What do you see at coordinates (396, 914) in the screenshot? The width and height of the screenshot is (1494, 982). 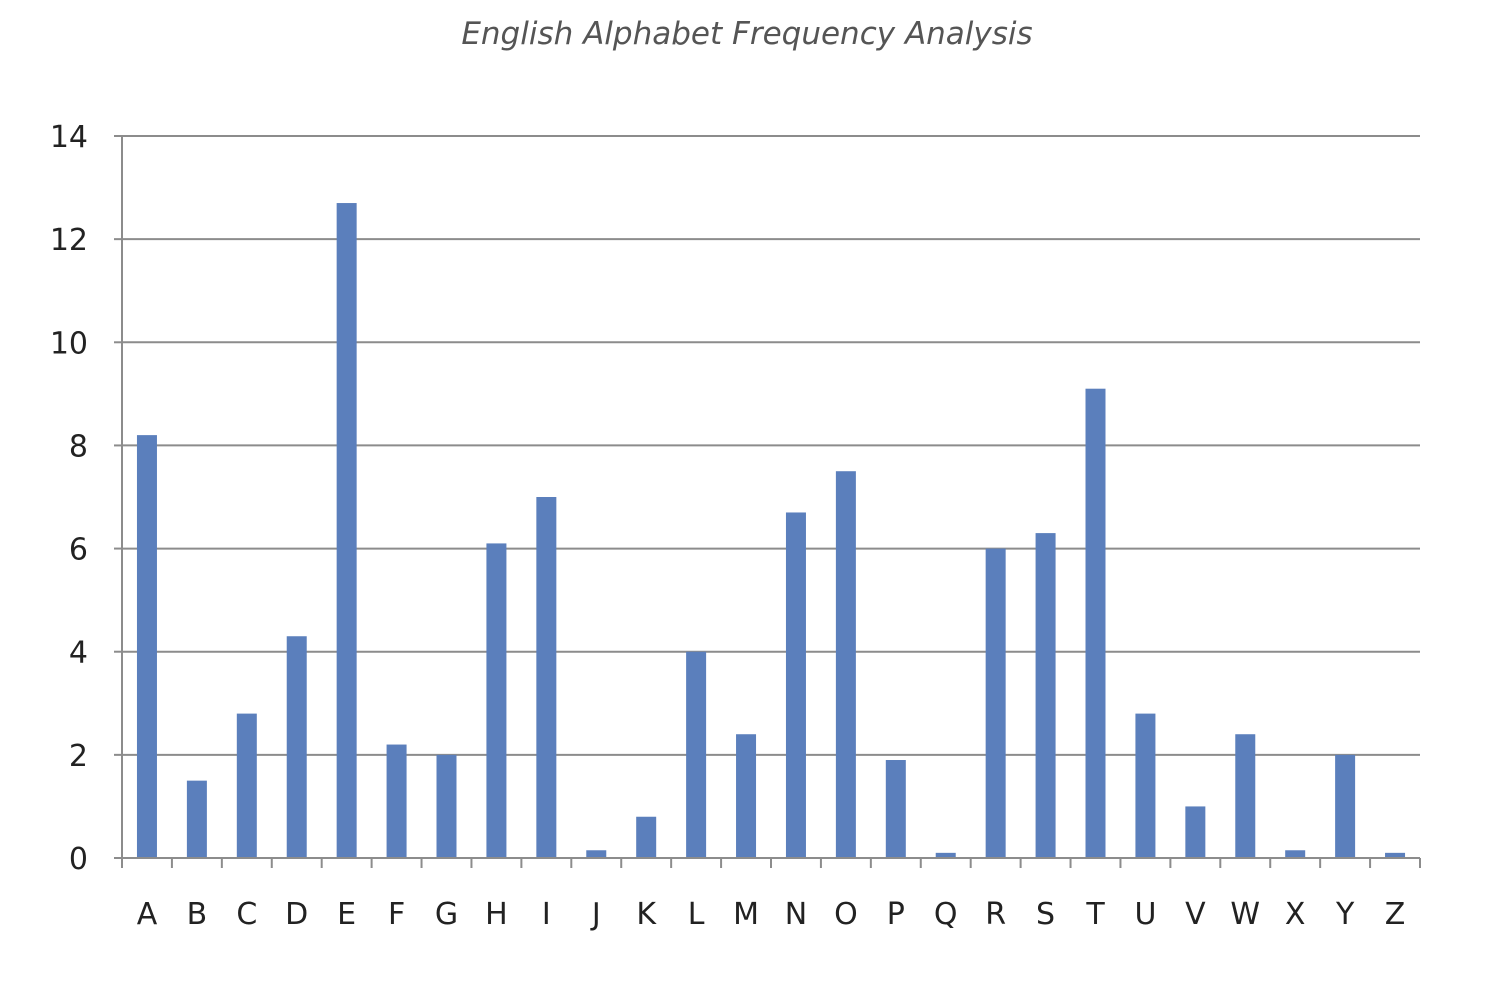 I see `x-tick-label: F` at bounding box center [396, 914].